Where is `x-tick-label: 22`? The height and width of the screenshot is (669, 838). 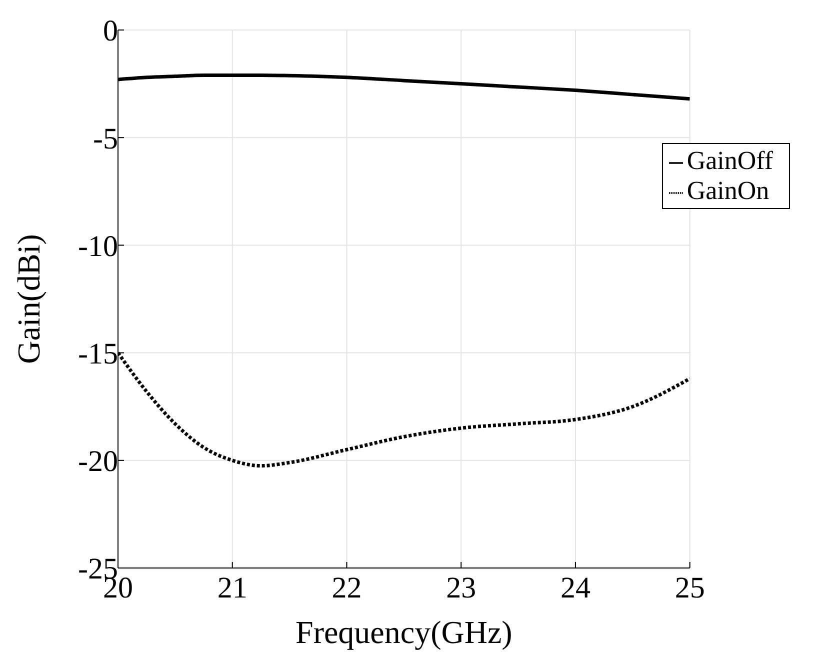
x-tick-label: 22 is located at coordinates (347, 587).